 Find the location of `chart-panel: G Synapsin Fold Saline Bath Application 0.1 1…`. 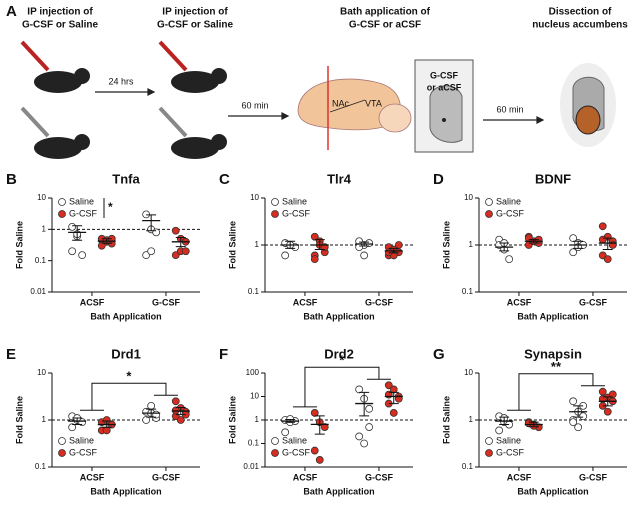

chart-panel: G Synapsin Fold Saline Bath Application 0.1 1… is located at coordinates (530, 421).